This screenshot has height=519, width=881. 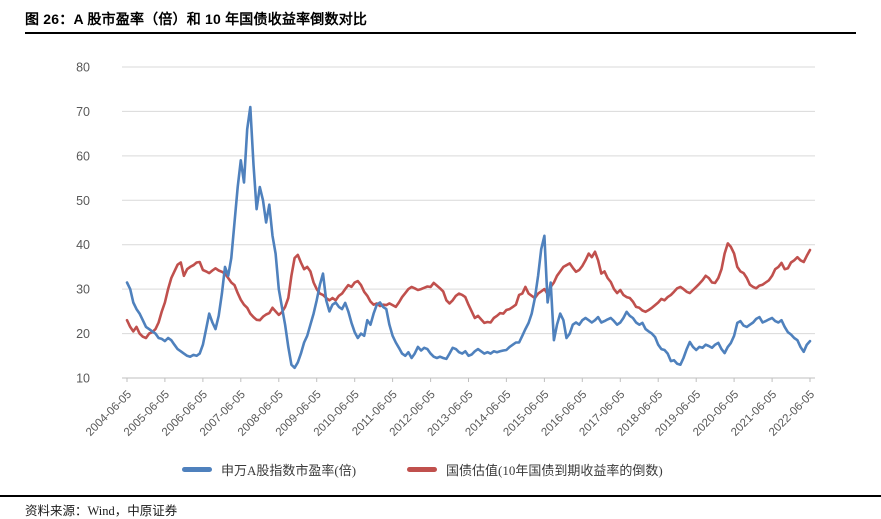 I want to click on svg-text: 80, so click(x=83, y=68).